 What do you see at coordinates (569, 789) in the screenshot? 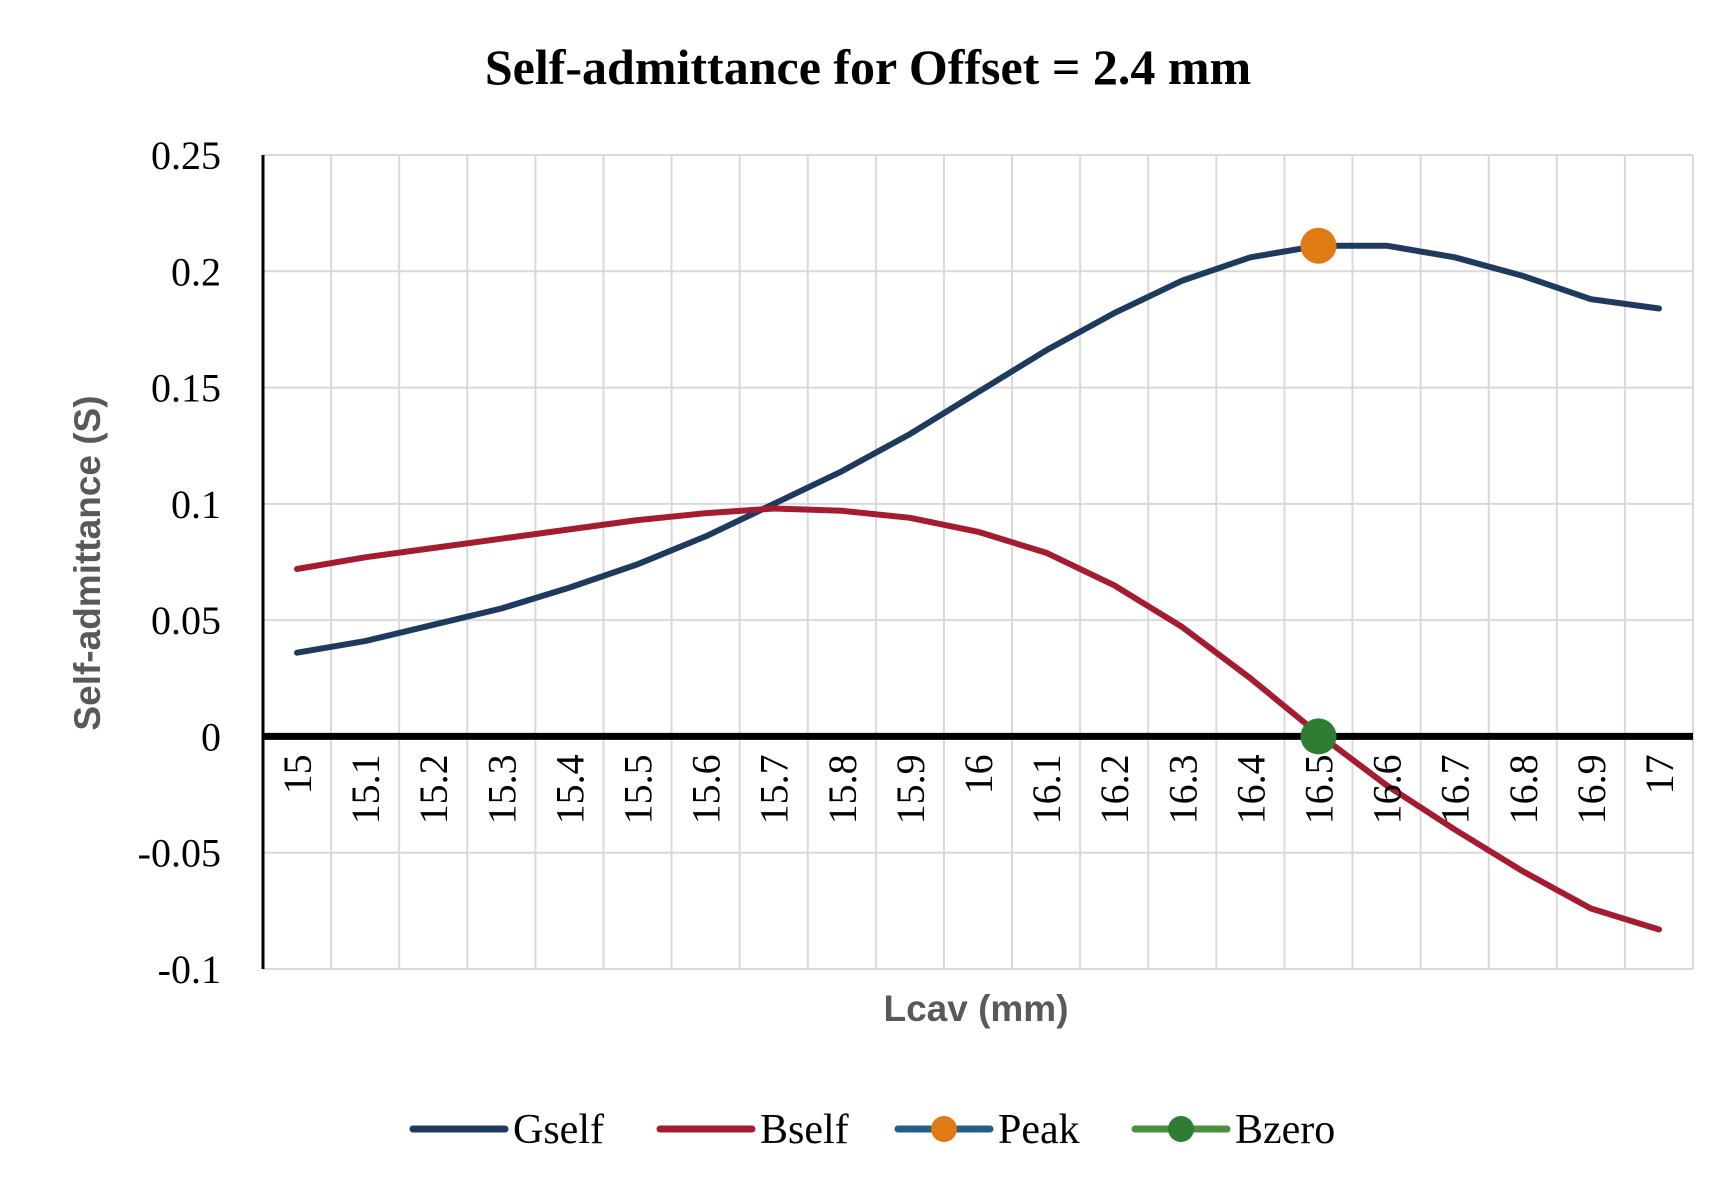
I see `x-tick-label: 15.4` at bounding box center [569, 789].